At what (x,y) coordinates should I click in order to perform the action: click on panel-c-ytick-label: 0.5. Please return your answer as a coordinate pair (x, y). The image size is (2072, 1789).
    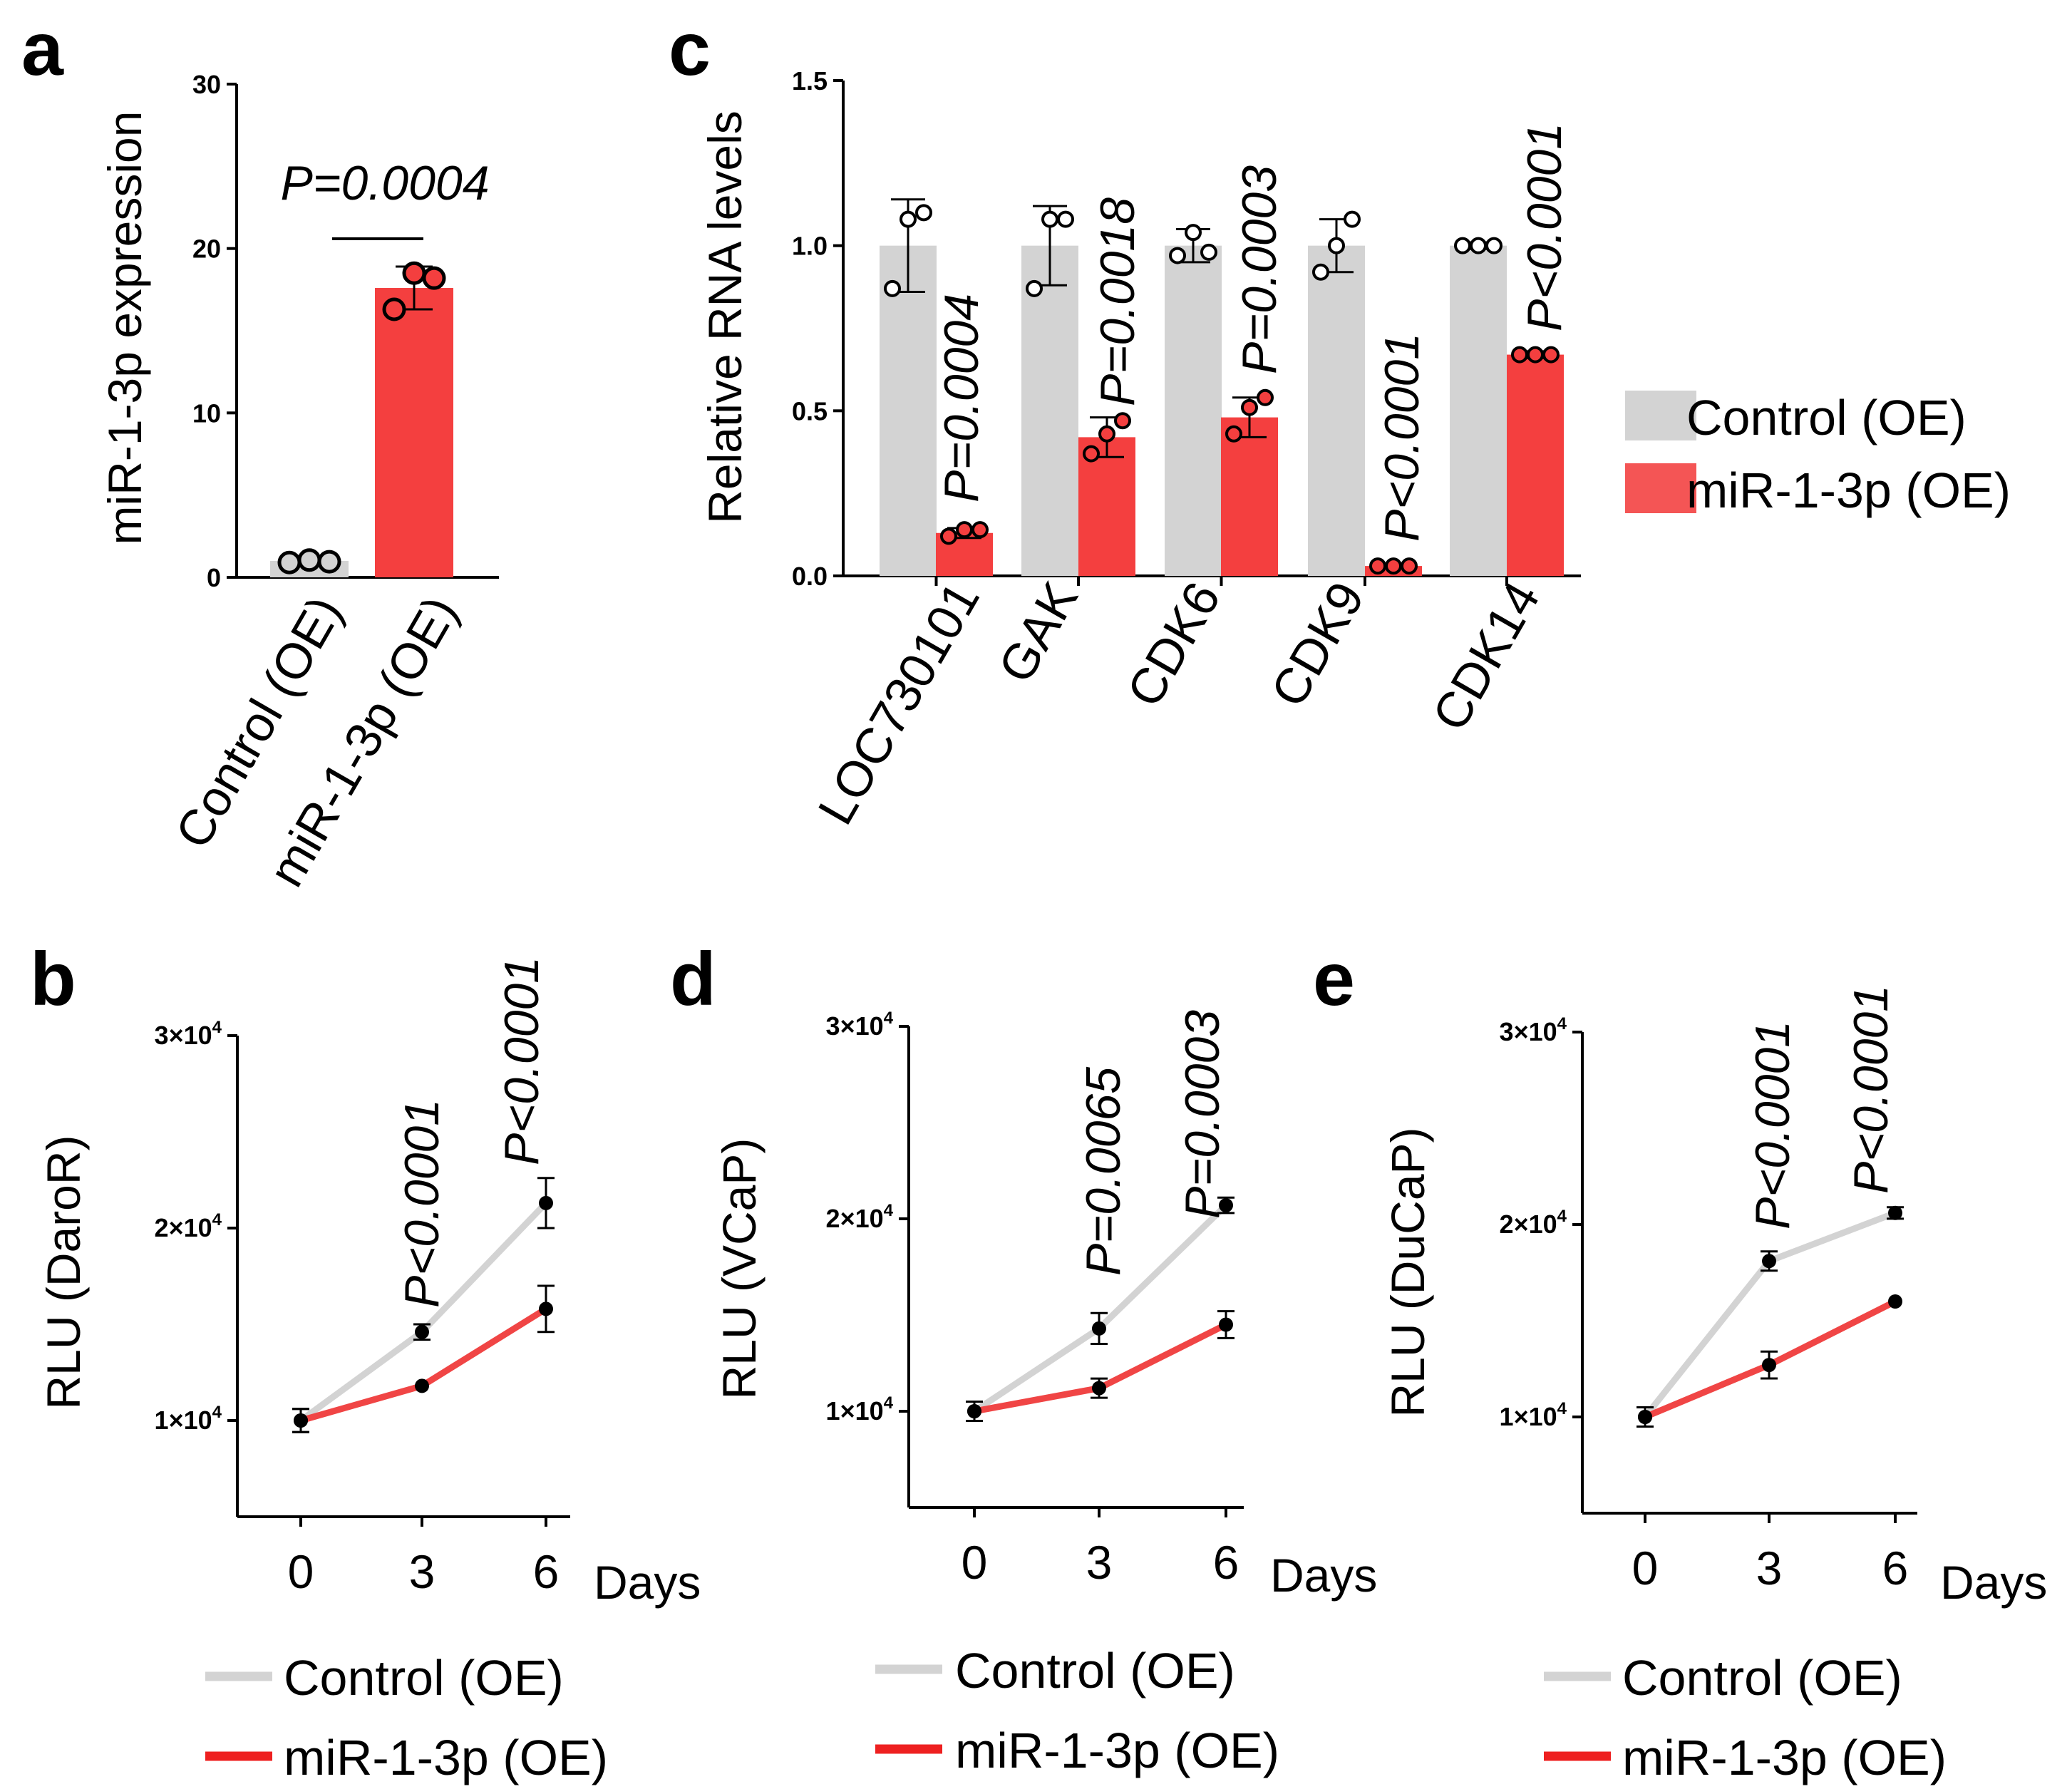
    Looking at the image, I should click on (810, 411).